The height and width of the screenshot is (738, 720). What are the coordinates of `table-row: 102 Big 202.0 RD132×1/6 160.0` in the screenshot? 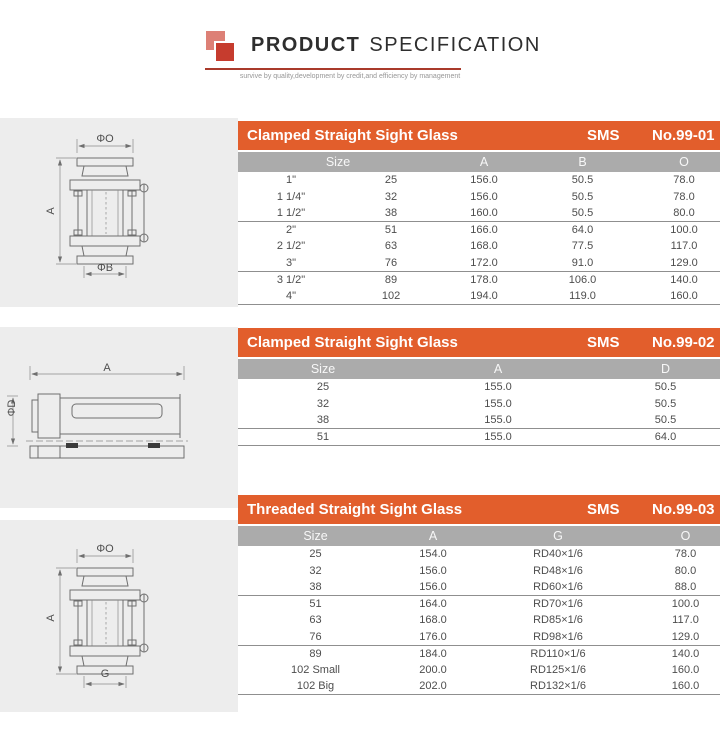 It's located at (479, 686).